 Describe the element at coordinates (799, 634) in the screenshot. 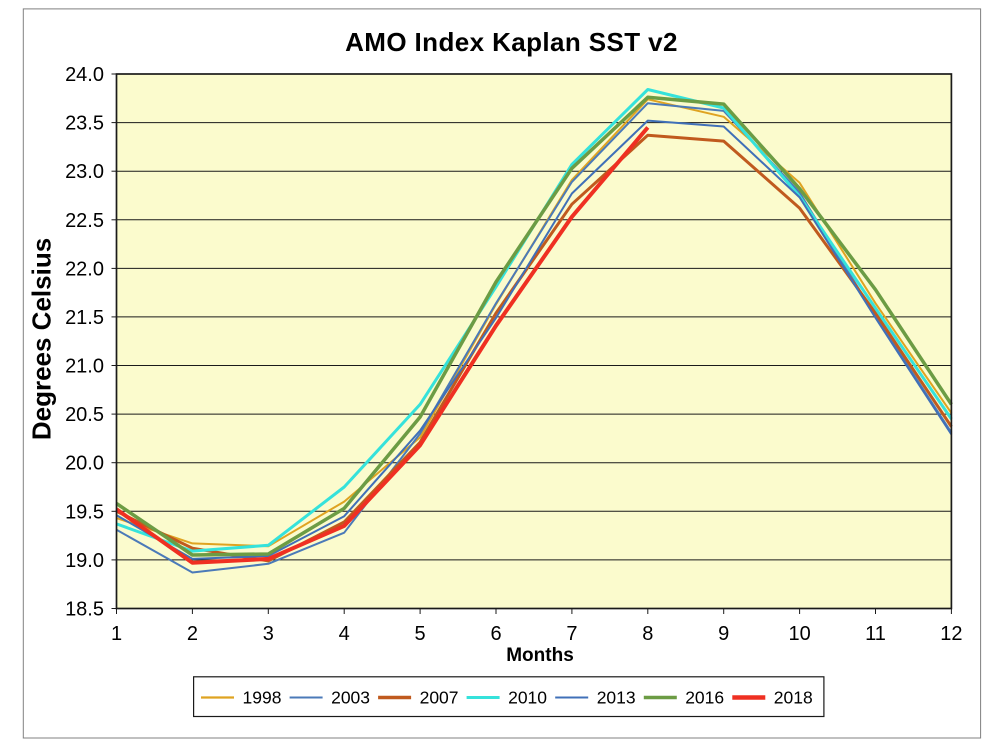

I see `svg-text: 10` at that location.